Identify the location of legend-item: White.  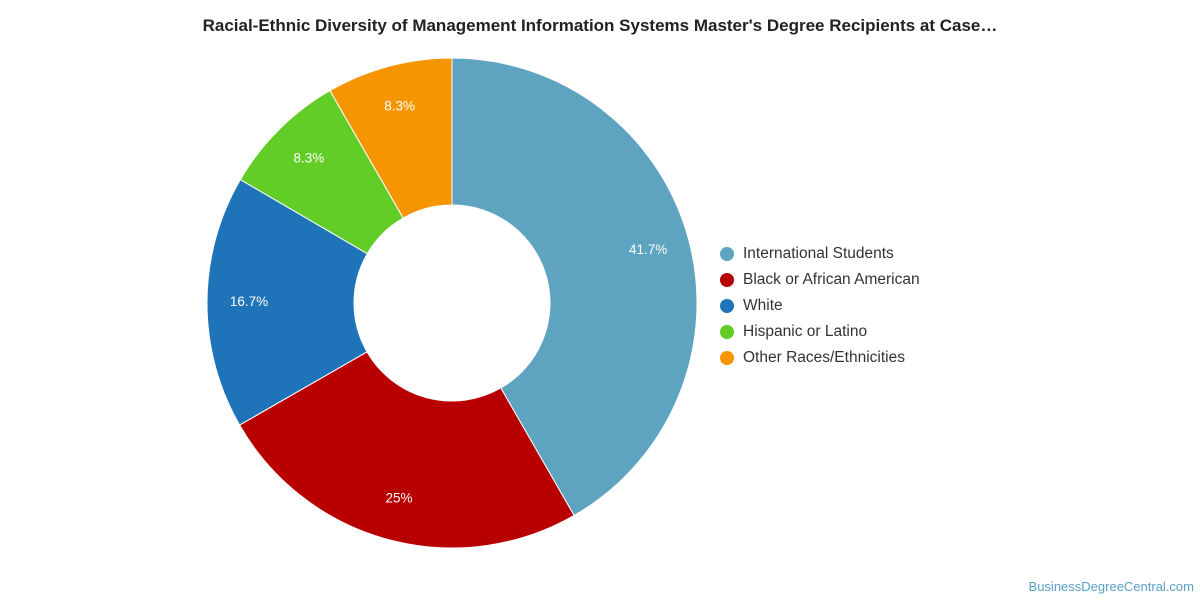
(820, 306).